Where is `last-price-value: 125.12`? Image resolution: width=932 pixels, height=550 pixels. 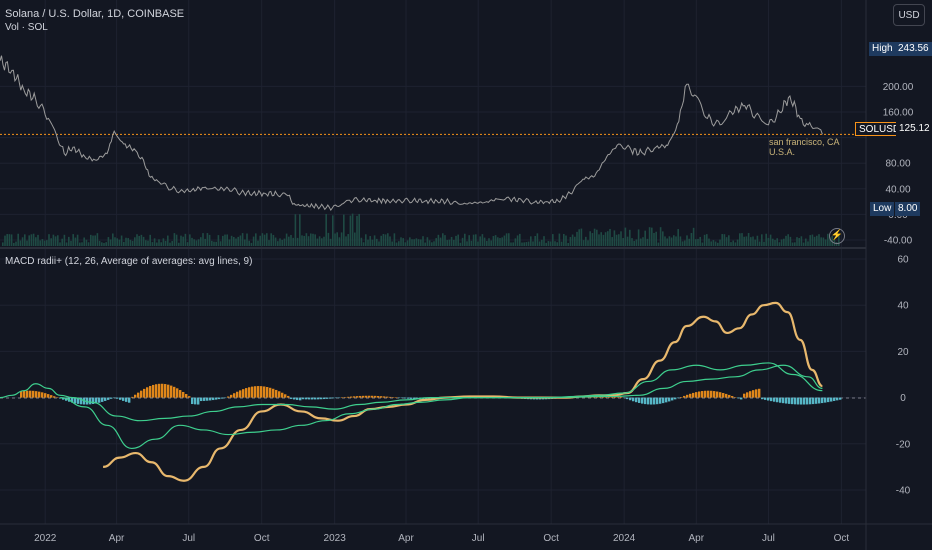
last-price-value: 125.12 is located at coordinates (914, 129).